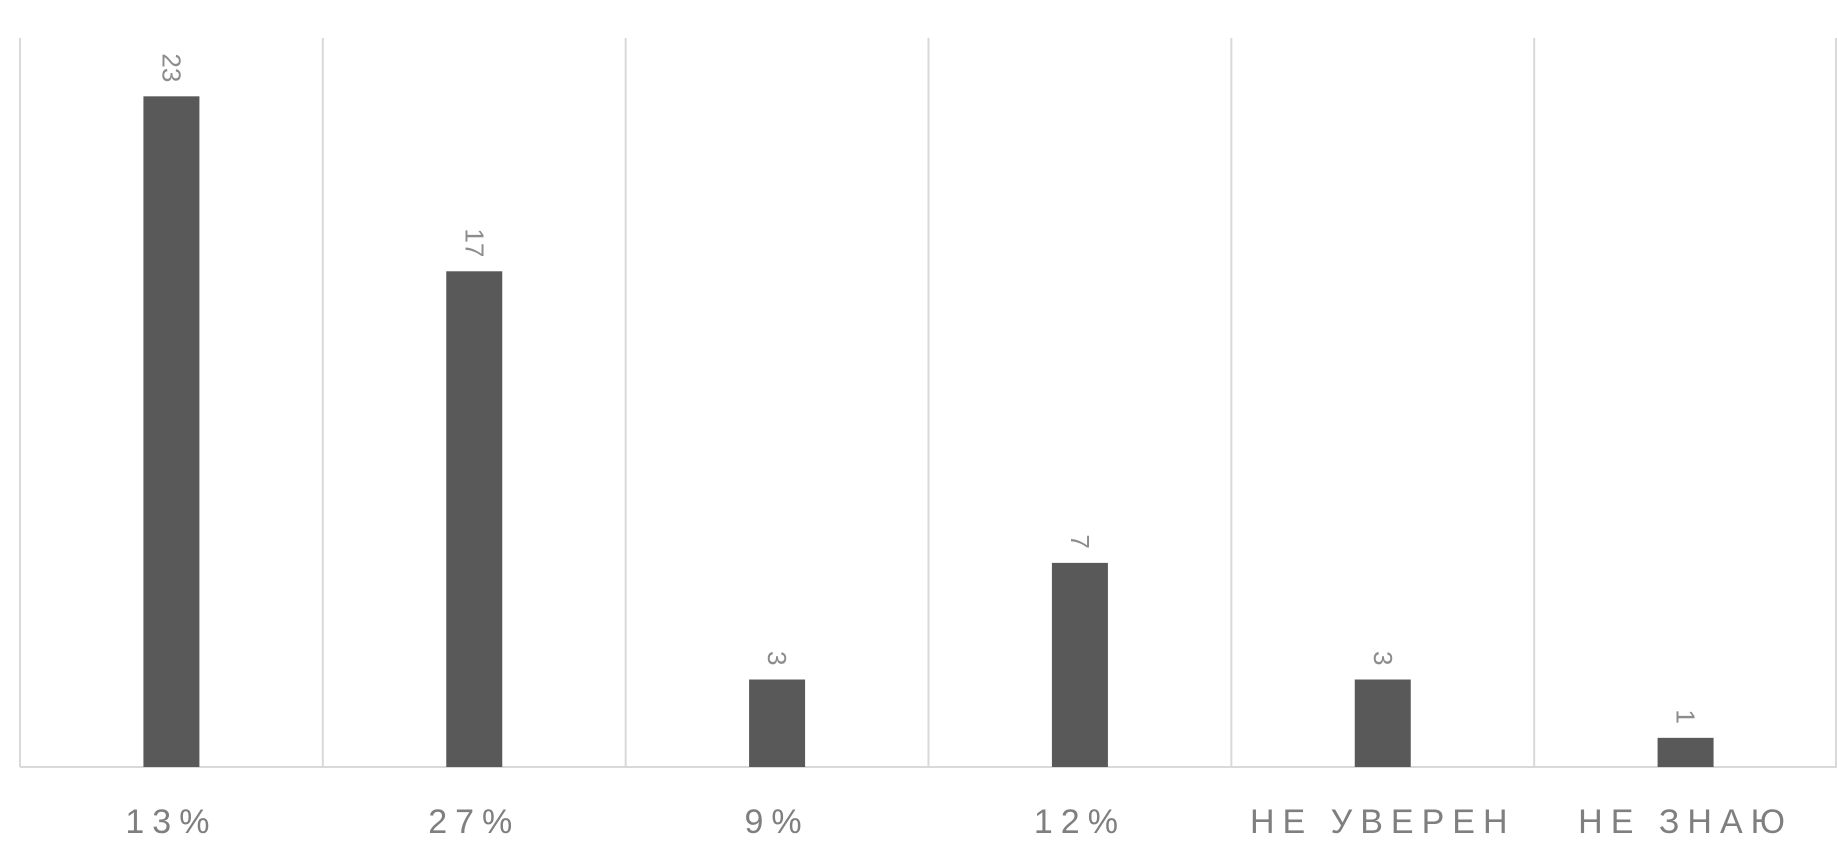 This screenshot has width=1837, height=850. Describe the element at coordinates (777, 822) in the screenshot. I see `x-axis-tick-label: 9%` at that location.